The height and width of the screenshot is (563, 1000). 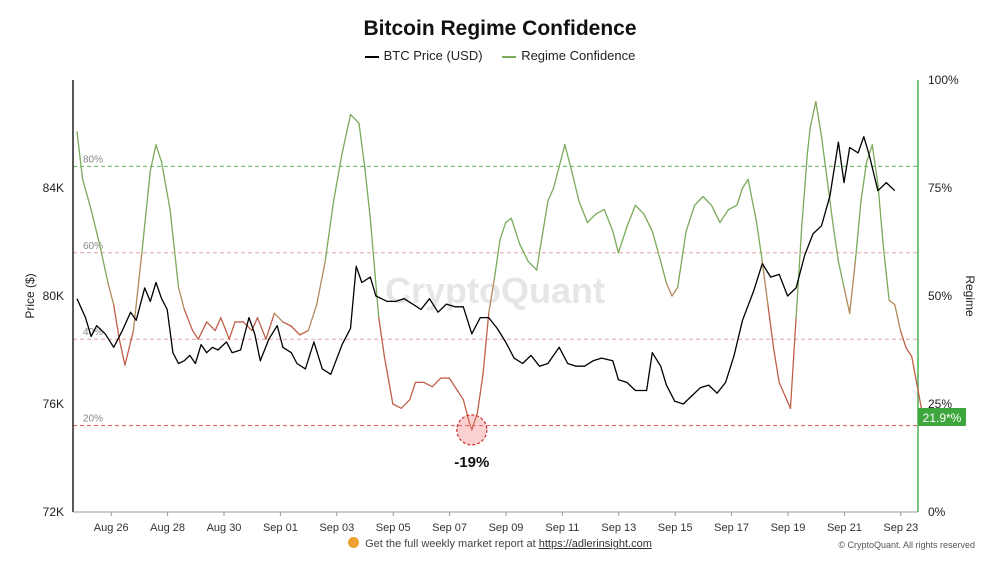 What do you see at coordinates (618, 528) in the screenshot?
I see `x-tick-label: Sep 13` at bounding box center [618, 528].